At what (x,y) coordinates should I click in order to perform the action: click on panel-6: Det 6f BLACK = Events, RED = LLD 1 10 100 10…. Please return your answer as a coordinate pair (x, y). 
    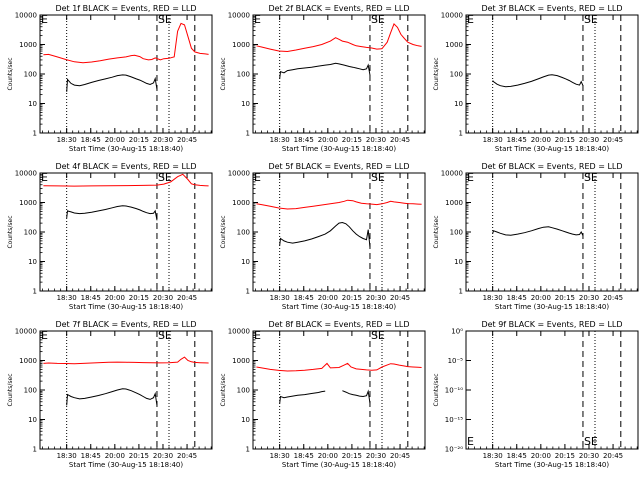
    Looking at the image, I should click on (536, 236).